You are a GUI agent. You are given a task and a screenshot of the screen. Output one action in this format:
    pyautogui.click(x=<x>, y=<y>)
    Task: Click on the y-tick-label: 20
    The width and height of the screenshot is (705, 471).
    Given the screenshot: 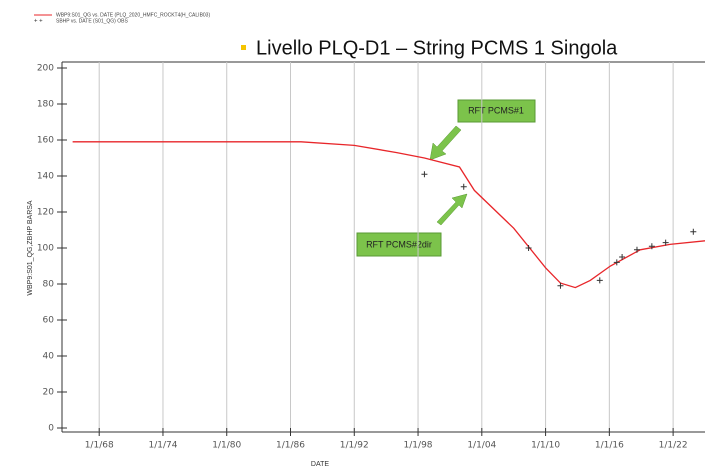 What is the action you would take?
    pyautogui.click(x=49, y=393)
    